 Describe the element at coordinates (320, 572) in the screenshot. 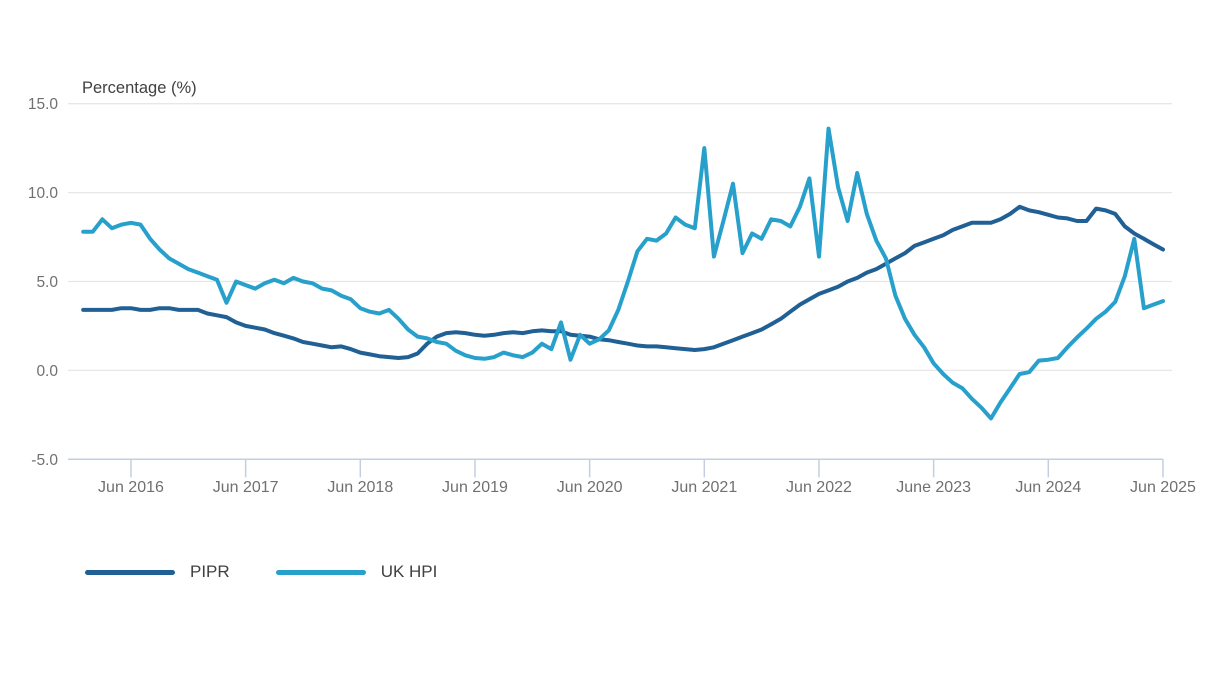

I see `legend-swatch-uk-hpi` at that location.